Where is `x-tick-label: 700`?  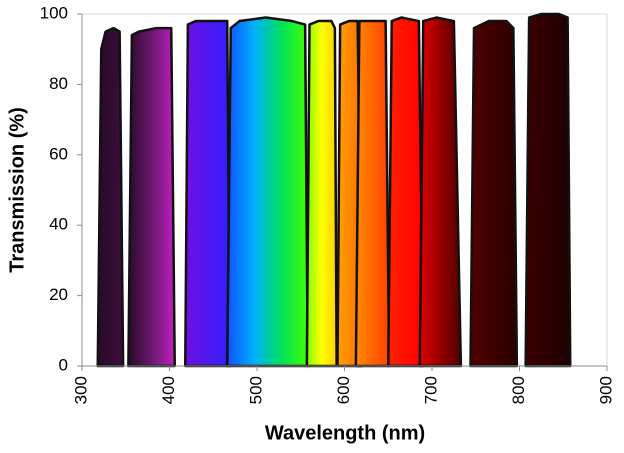
x-tick-label: 700 is located at coordinates (430, 390).